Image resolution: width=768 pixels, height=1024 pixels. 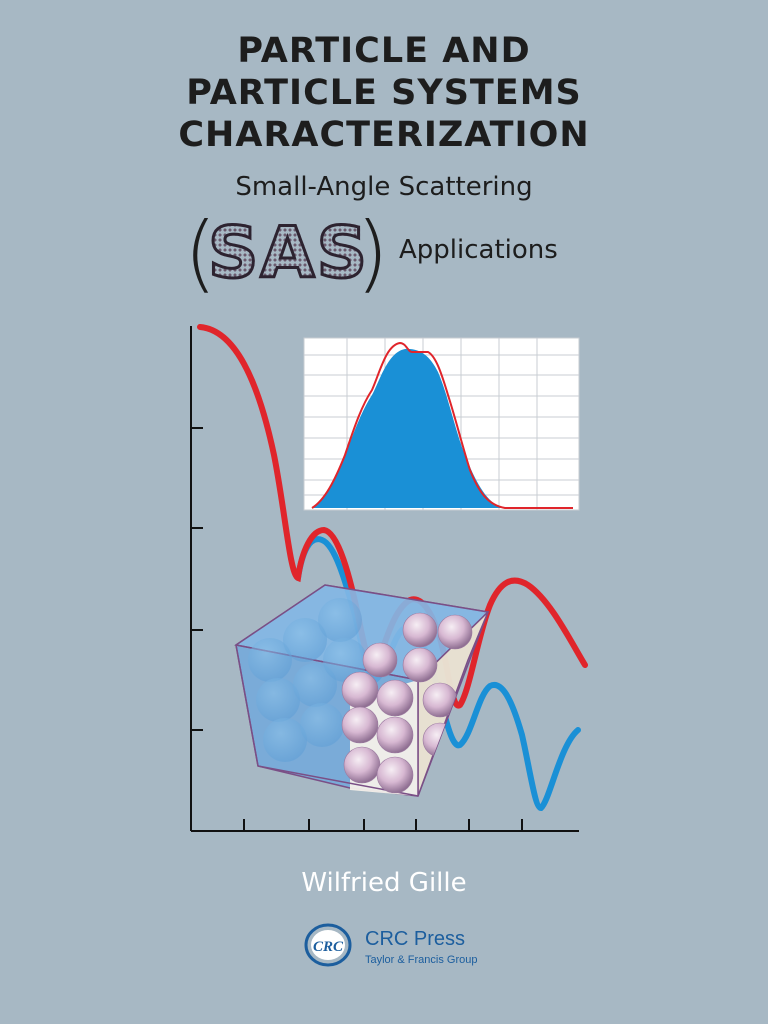 I want to click on logo-text: CRC, so click(x=328, y=947).